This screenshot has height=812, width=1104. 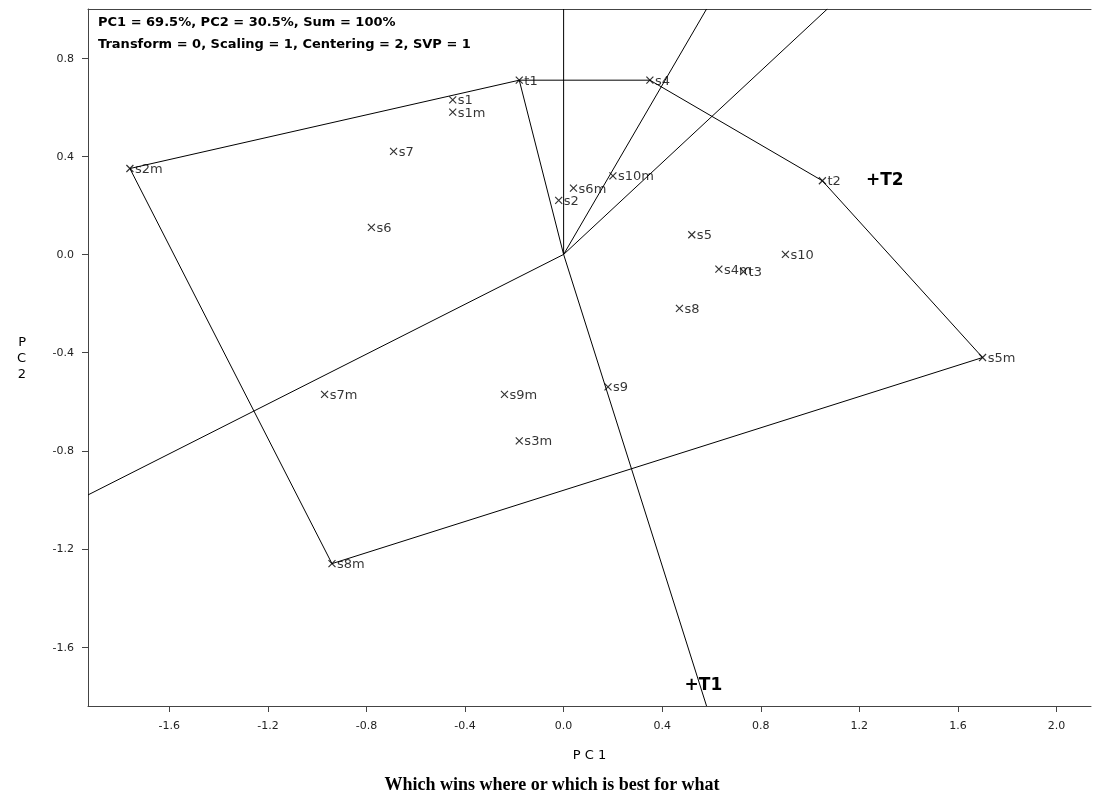 What do you see at coordinates (571, 200) in the screenshot?
I see `data-label: s2` at bounding box center [571, 200].